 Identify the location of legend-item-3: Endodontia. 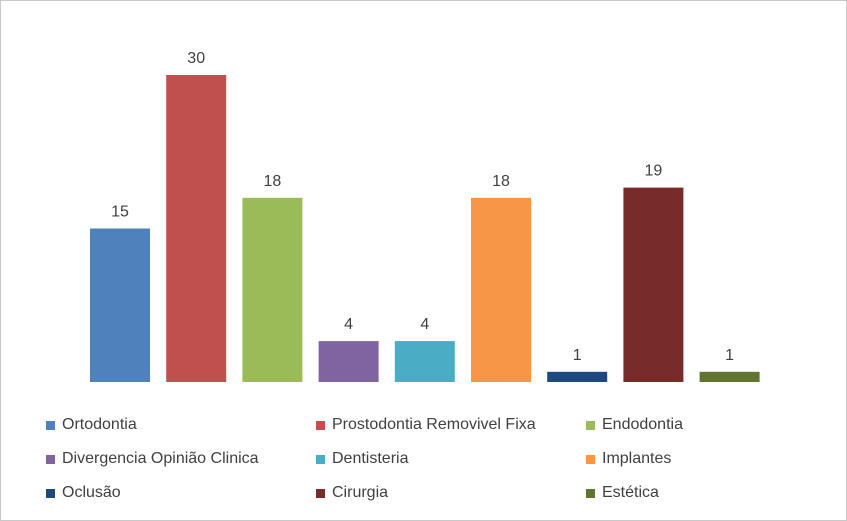
(696, 425).